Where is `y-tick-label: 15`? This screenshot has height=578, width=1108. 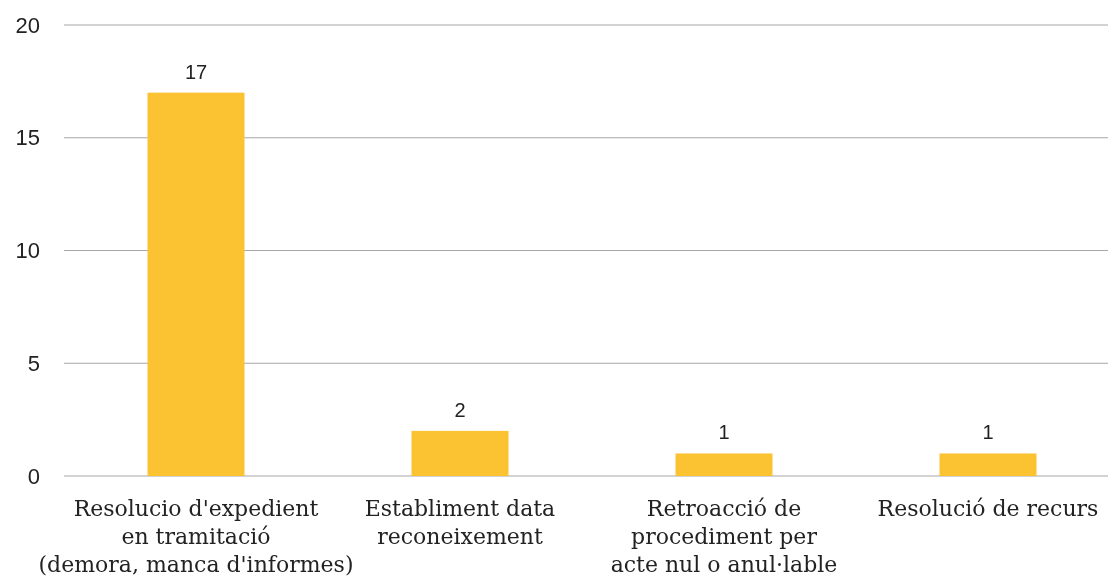 y-tick-label: 15 is located at coordinates (27, 138).